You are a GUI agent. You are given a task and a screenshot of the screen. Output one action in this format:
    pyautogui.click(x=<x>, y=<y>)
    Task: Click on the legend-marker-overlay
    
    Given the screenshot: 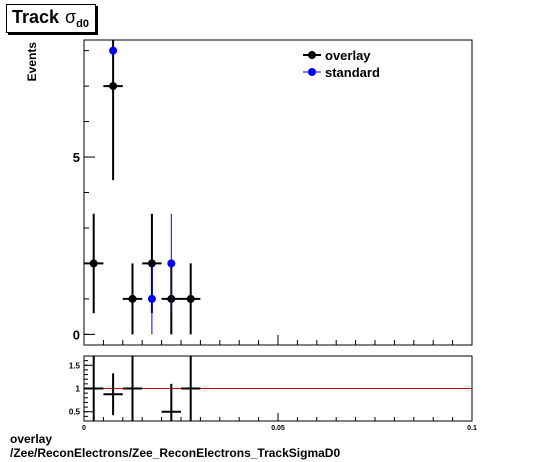 What is the action you would take?
    pyautogui.click(x=312, y=55)
    